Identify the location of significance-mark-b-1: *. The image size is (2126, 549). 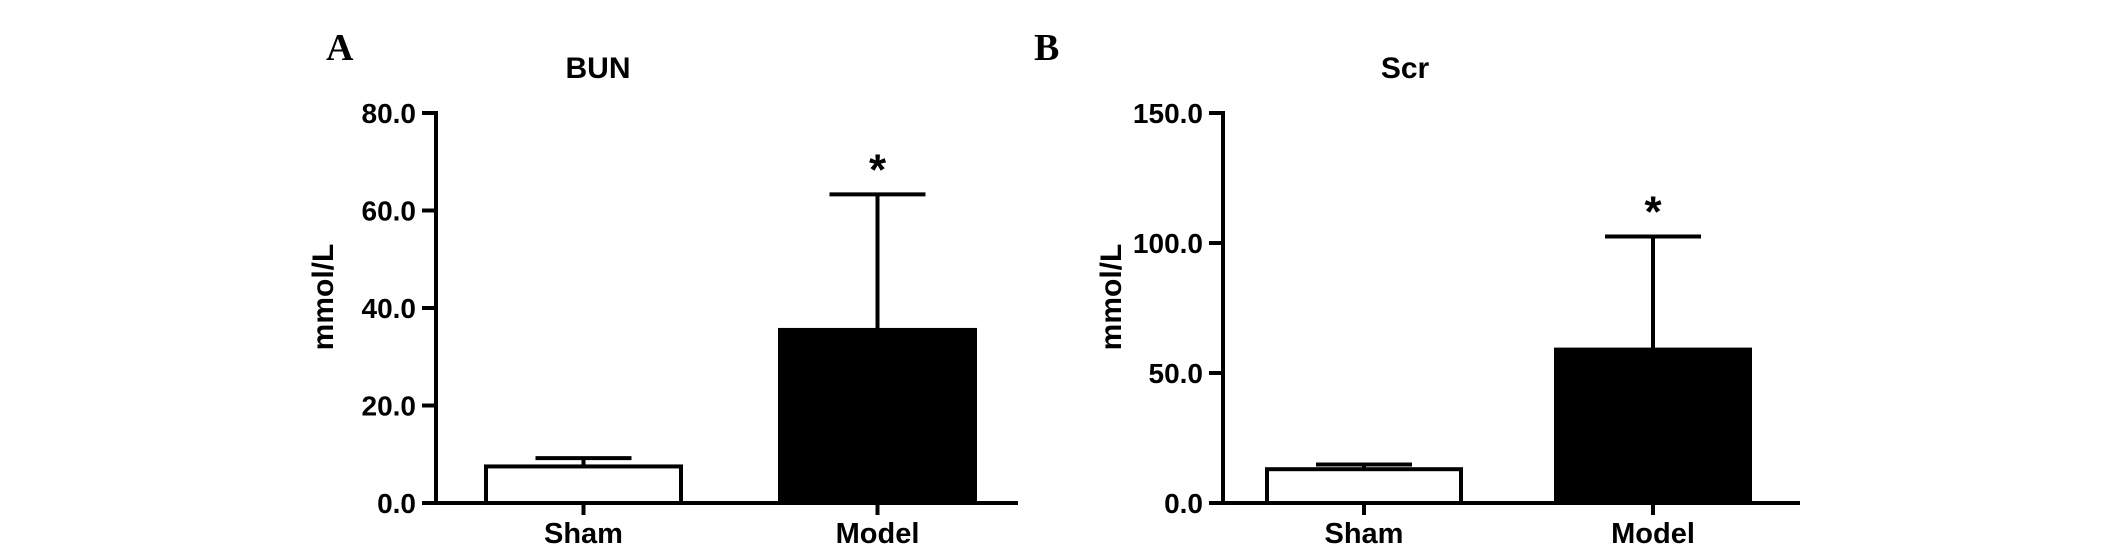
(1653, 212).